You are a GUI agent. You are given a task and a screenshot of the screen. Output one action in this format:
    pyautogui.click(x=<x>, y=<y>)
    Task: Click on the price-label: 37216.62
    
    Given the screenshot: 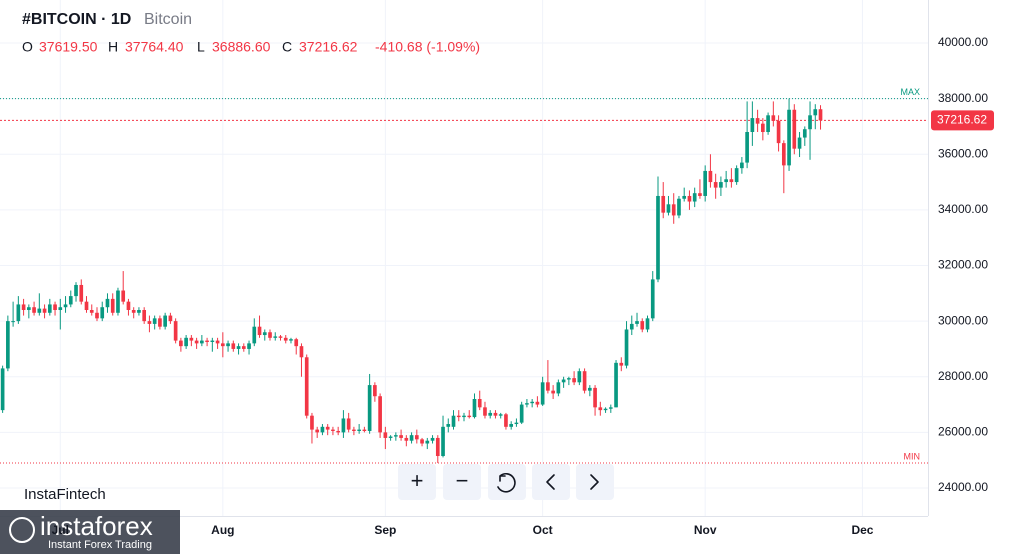 What is the action you would take?
    pyautogui.click(x=962, y=120)
    